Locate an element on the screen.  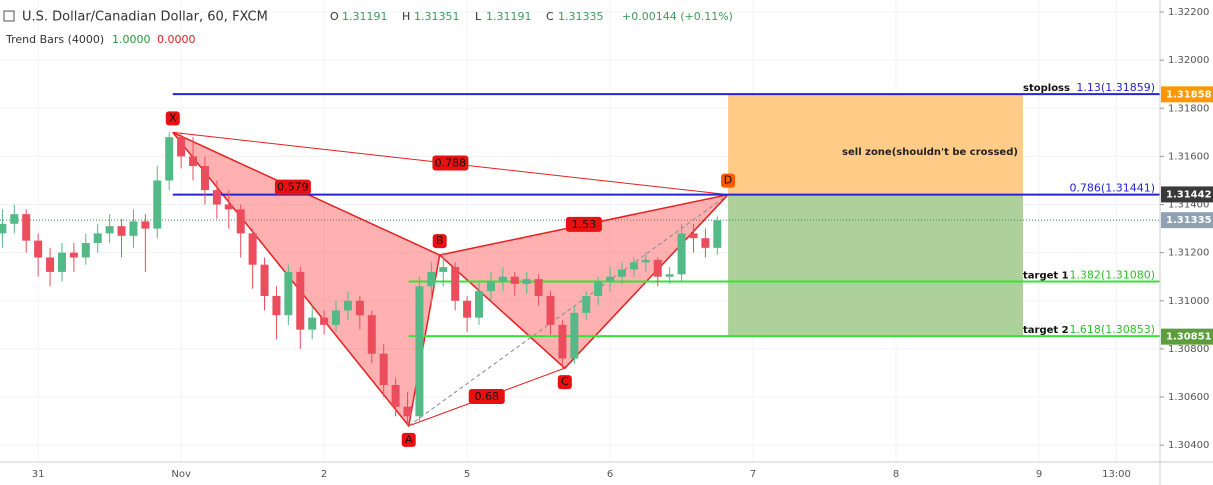
price-badge-label: 1.31858 is located at coordinates (1189, 94).